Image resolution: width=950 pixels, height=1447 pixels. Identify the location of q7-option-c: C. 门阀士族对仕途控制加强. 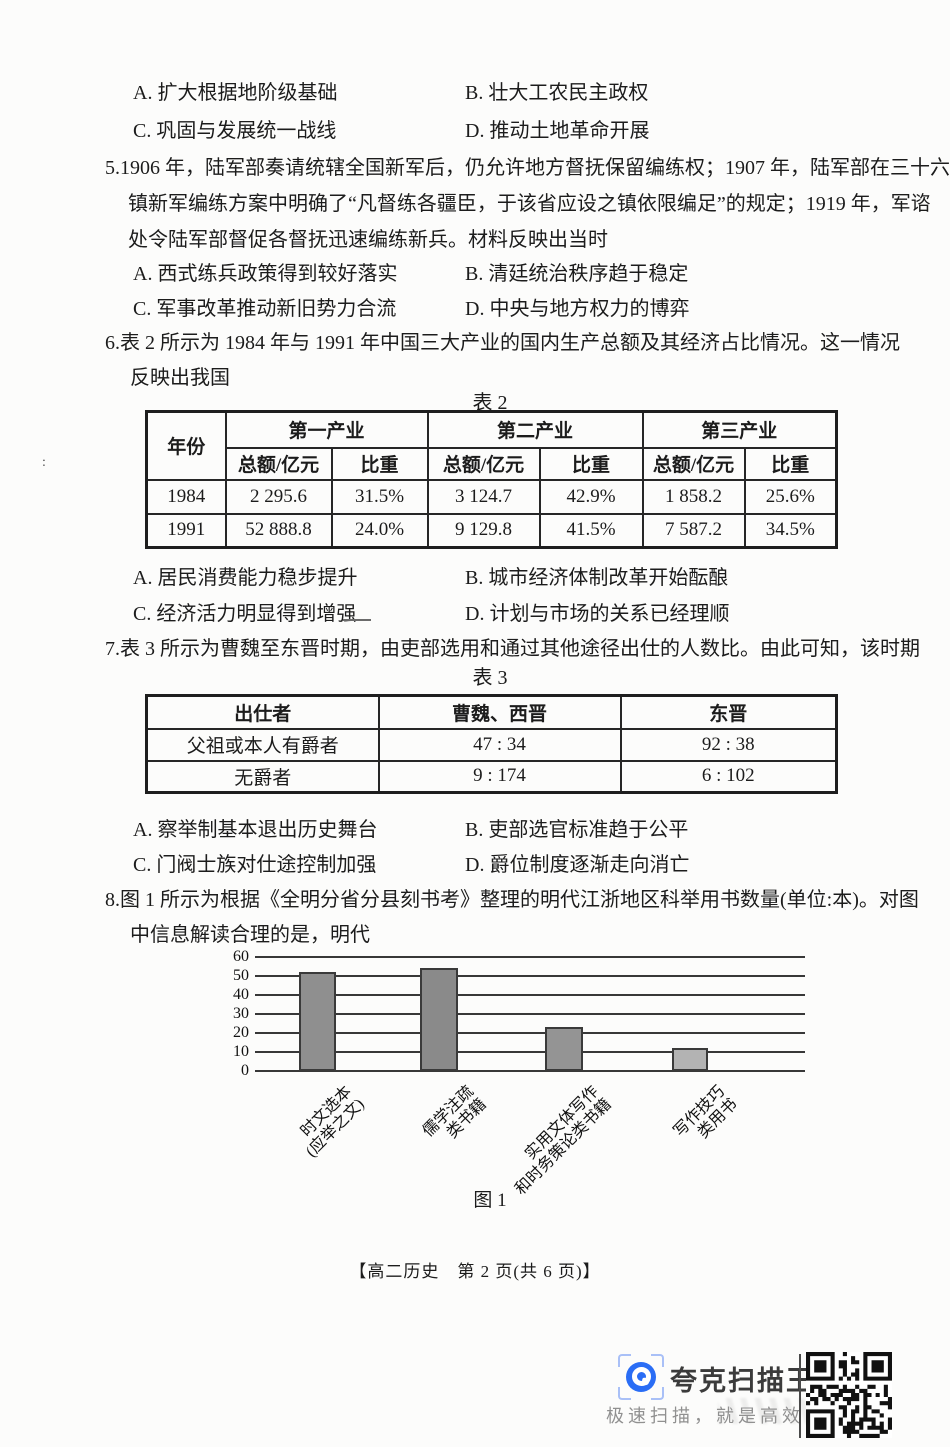
(255, 865).